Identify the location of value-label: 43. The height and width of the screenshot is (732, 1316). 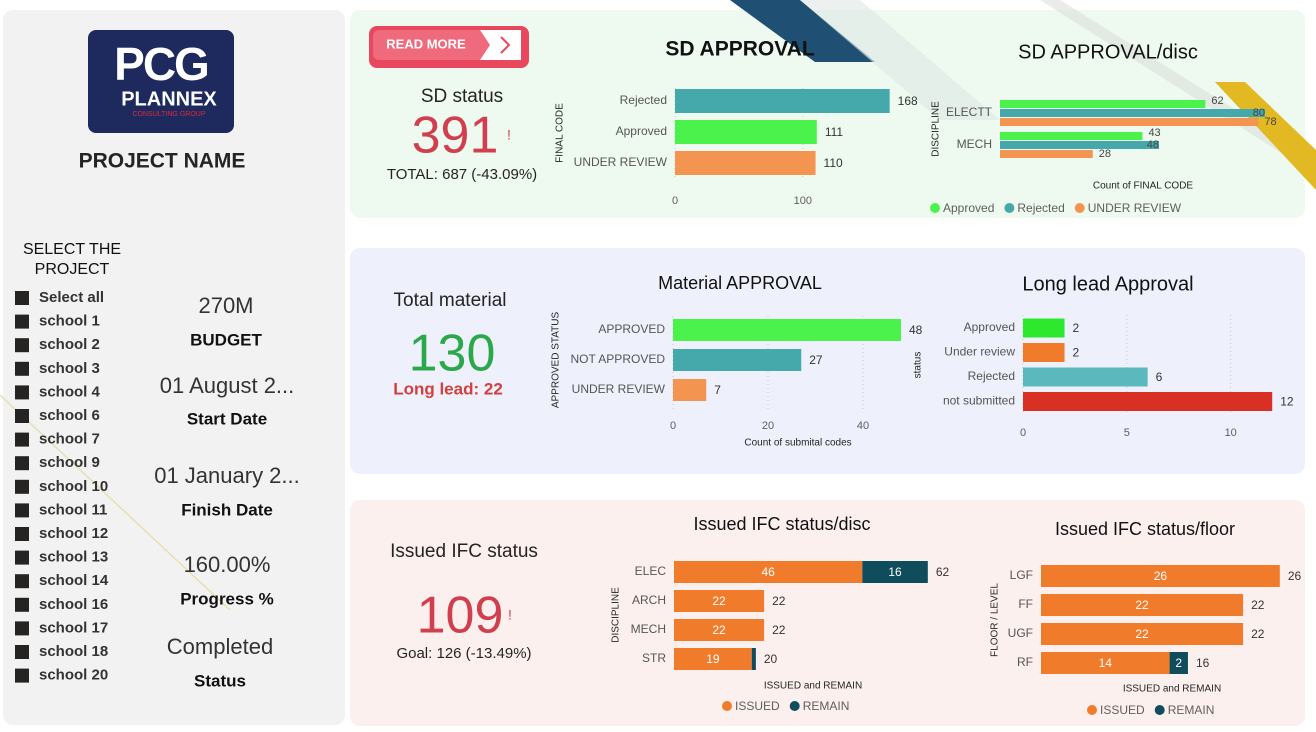
(1154, 133).